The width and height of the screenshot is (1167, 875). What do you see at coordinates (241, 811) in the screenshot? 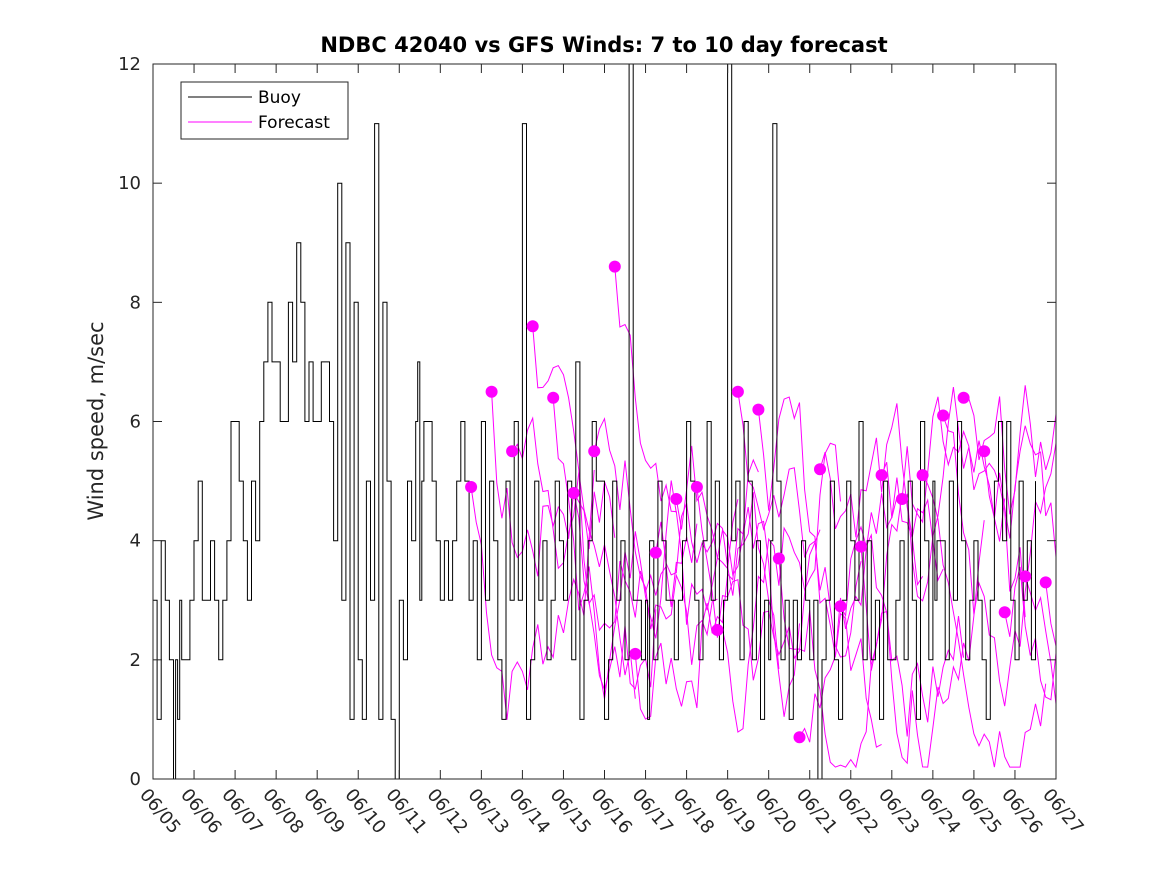
I see `x-tick-label: 06/07` at bounding box center [241, 811].